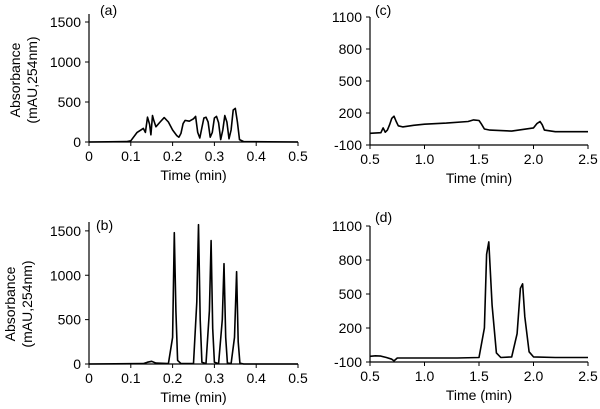  What do you see at coordinates (108, 10) in the screenshot?
I see `panel-label: (a)` at bounding box center [108, 10].